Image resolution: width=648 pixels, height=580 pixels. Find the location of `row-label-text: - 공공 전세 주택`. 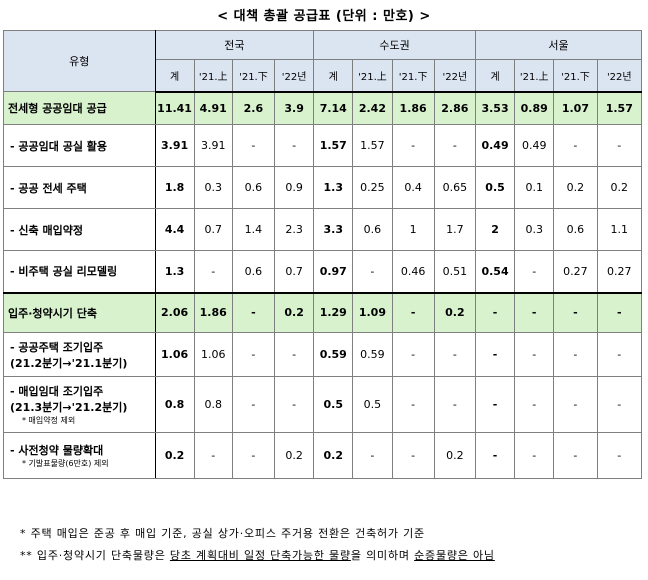

row-label-text: - 공공 전세 주택 is located at coordinates (48, 188).